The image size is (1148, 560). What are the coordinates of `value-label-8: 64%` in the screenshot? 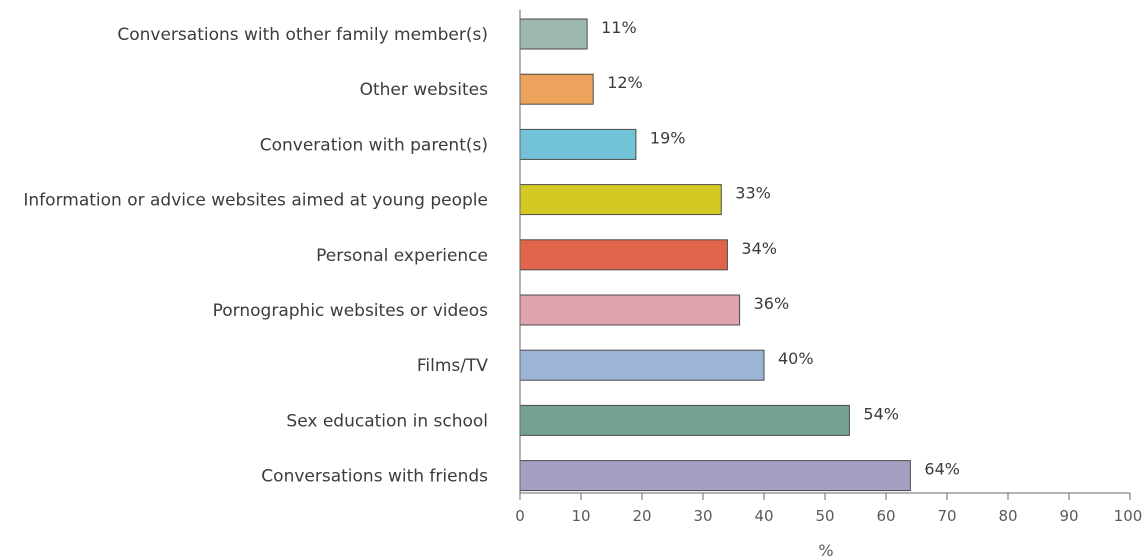 It's located at (942, 469).